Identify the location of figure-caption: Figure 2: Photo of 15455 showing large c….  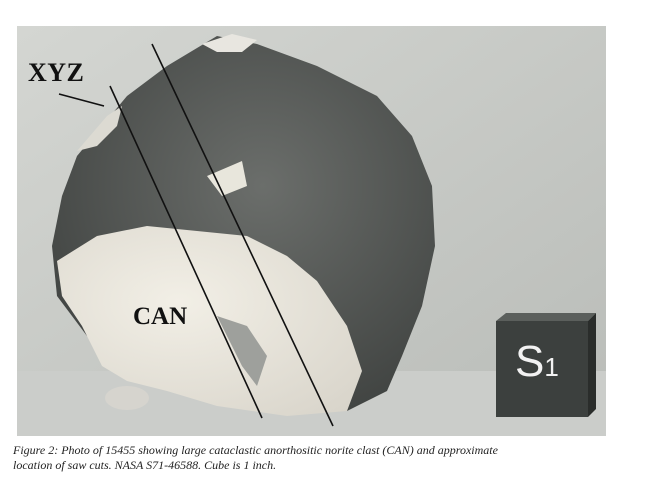
(313, 458).